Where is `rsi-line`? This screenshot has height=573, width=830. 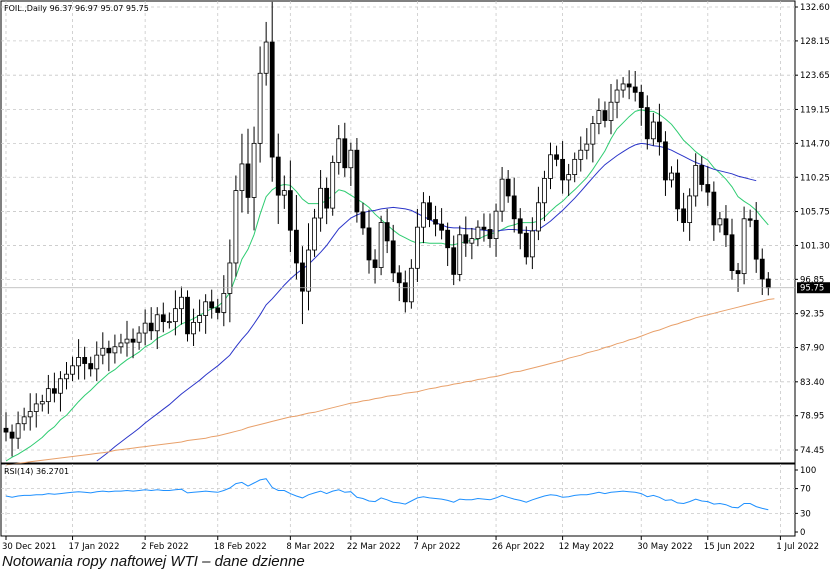
rsi-line is located at coordinates (387, 494).